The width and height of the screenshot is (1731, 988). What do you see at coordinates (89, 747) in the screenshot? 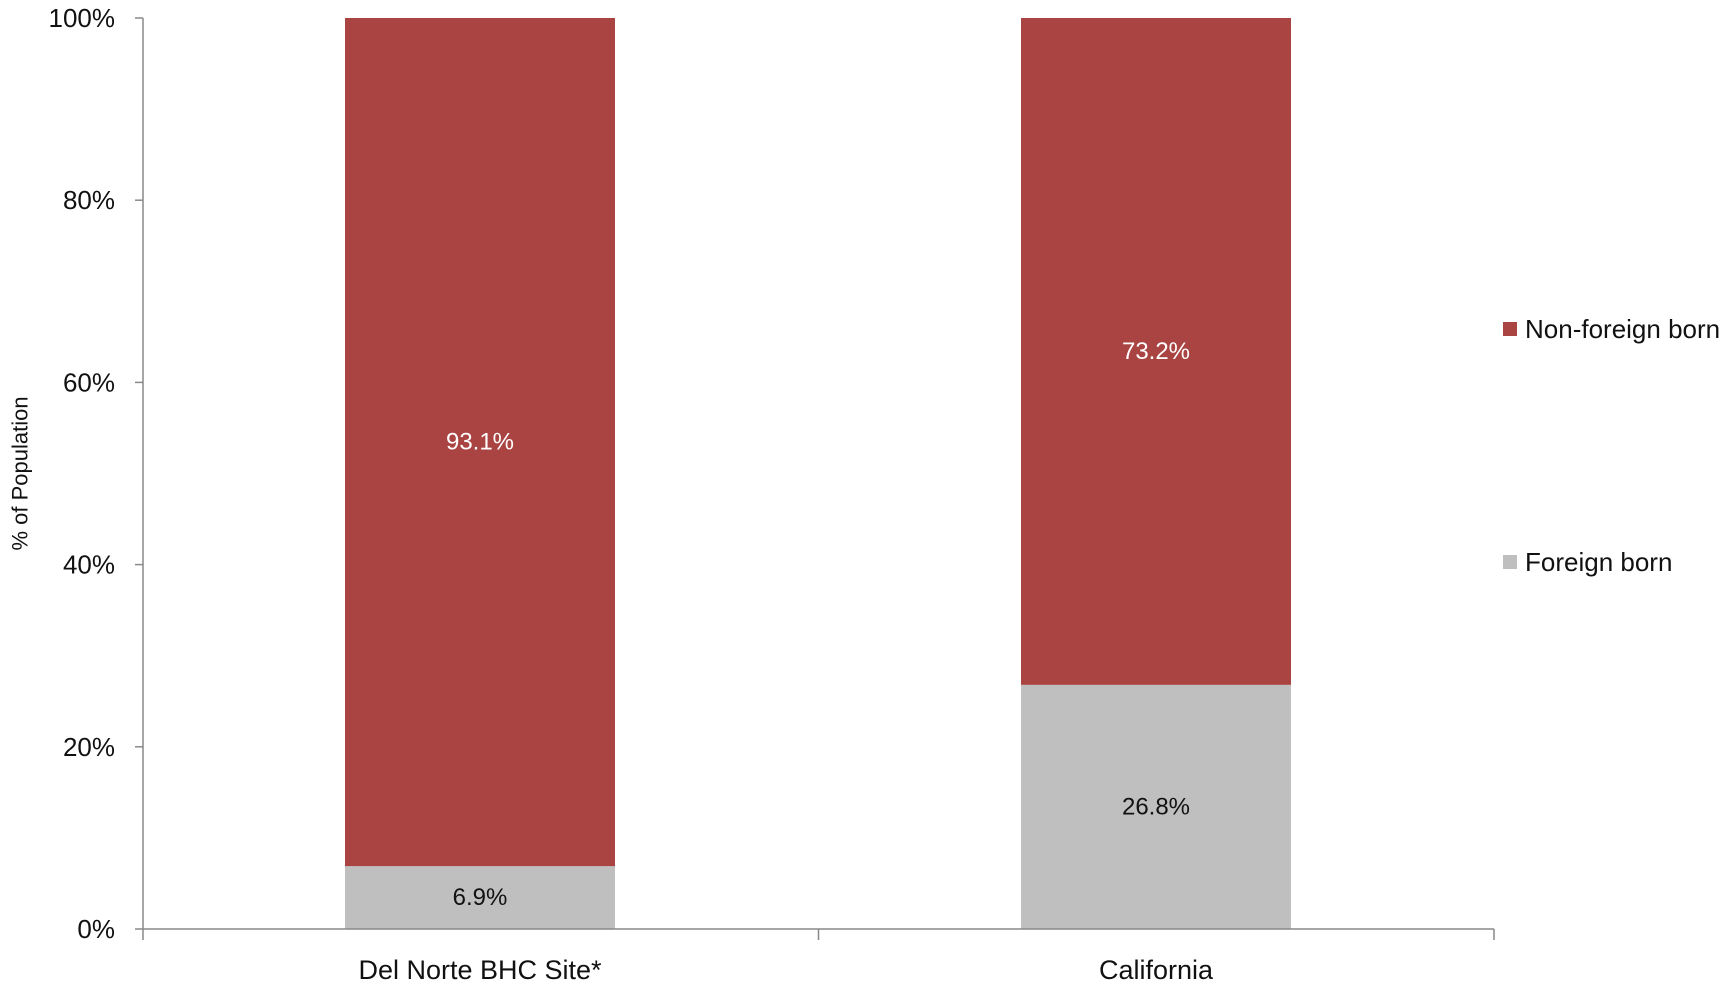
I see `y-tick-label: 20%` at bounding box center [89, 747].